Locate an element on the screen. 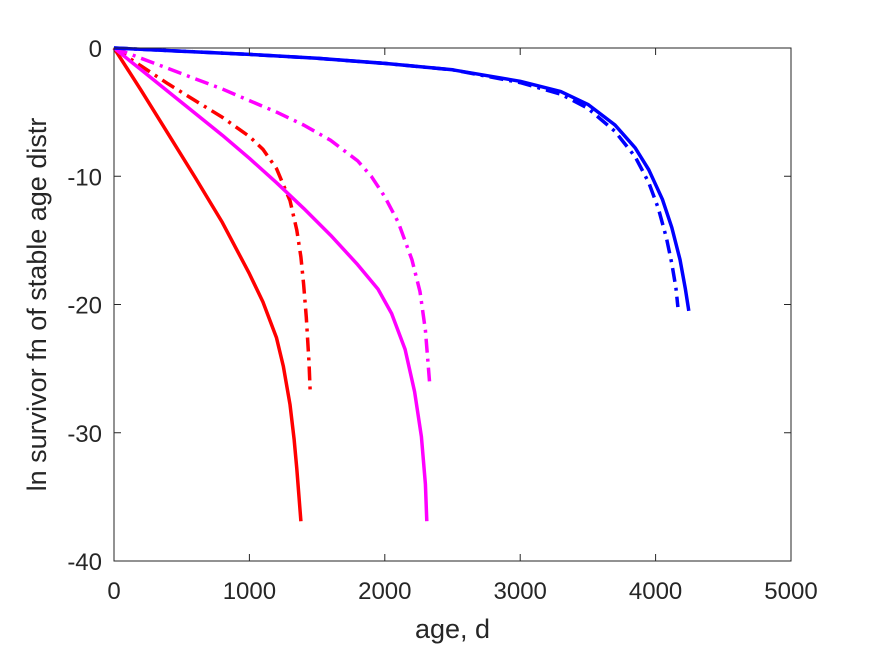  y-tick-label: -40 is located at coordinates (84, 562).